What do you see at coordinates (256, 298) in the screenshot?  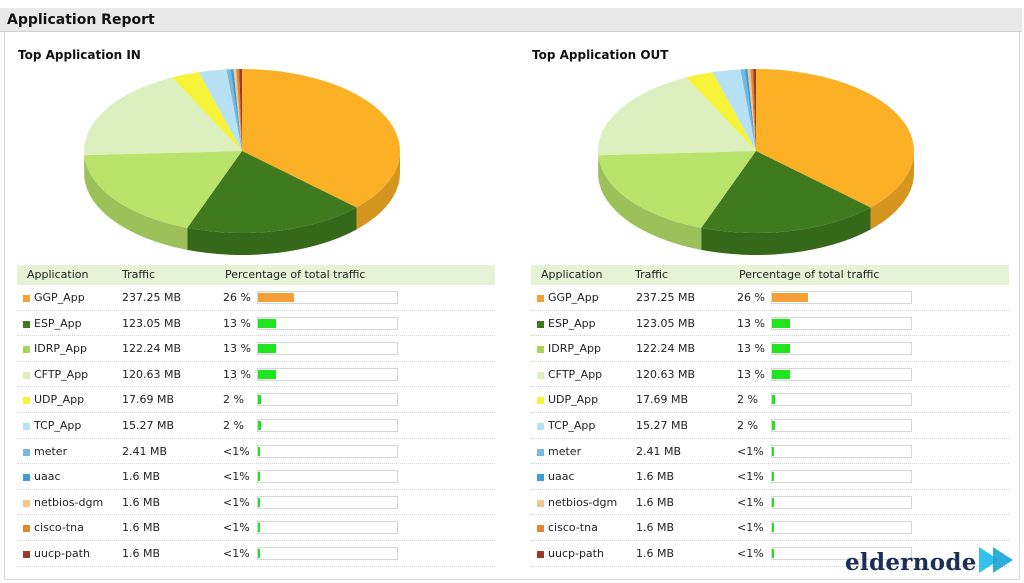 I see `table-row: GGP_App 237.25 MB 26 %` at bounding box center [256, 298].